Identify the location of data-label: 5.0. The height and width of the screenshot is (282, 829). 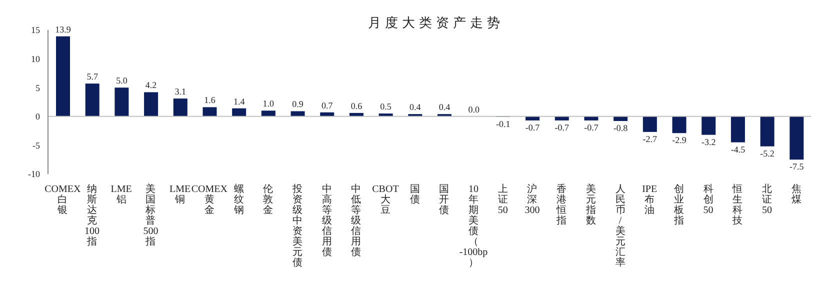
(122, 81).